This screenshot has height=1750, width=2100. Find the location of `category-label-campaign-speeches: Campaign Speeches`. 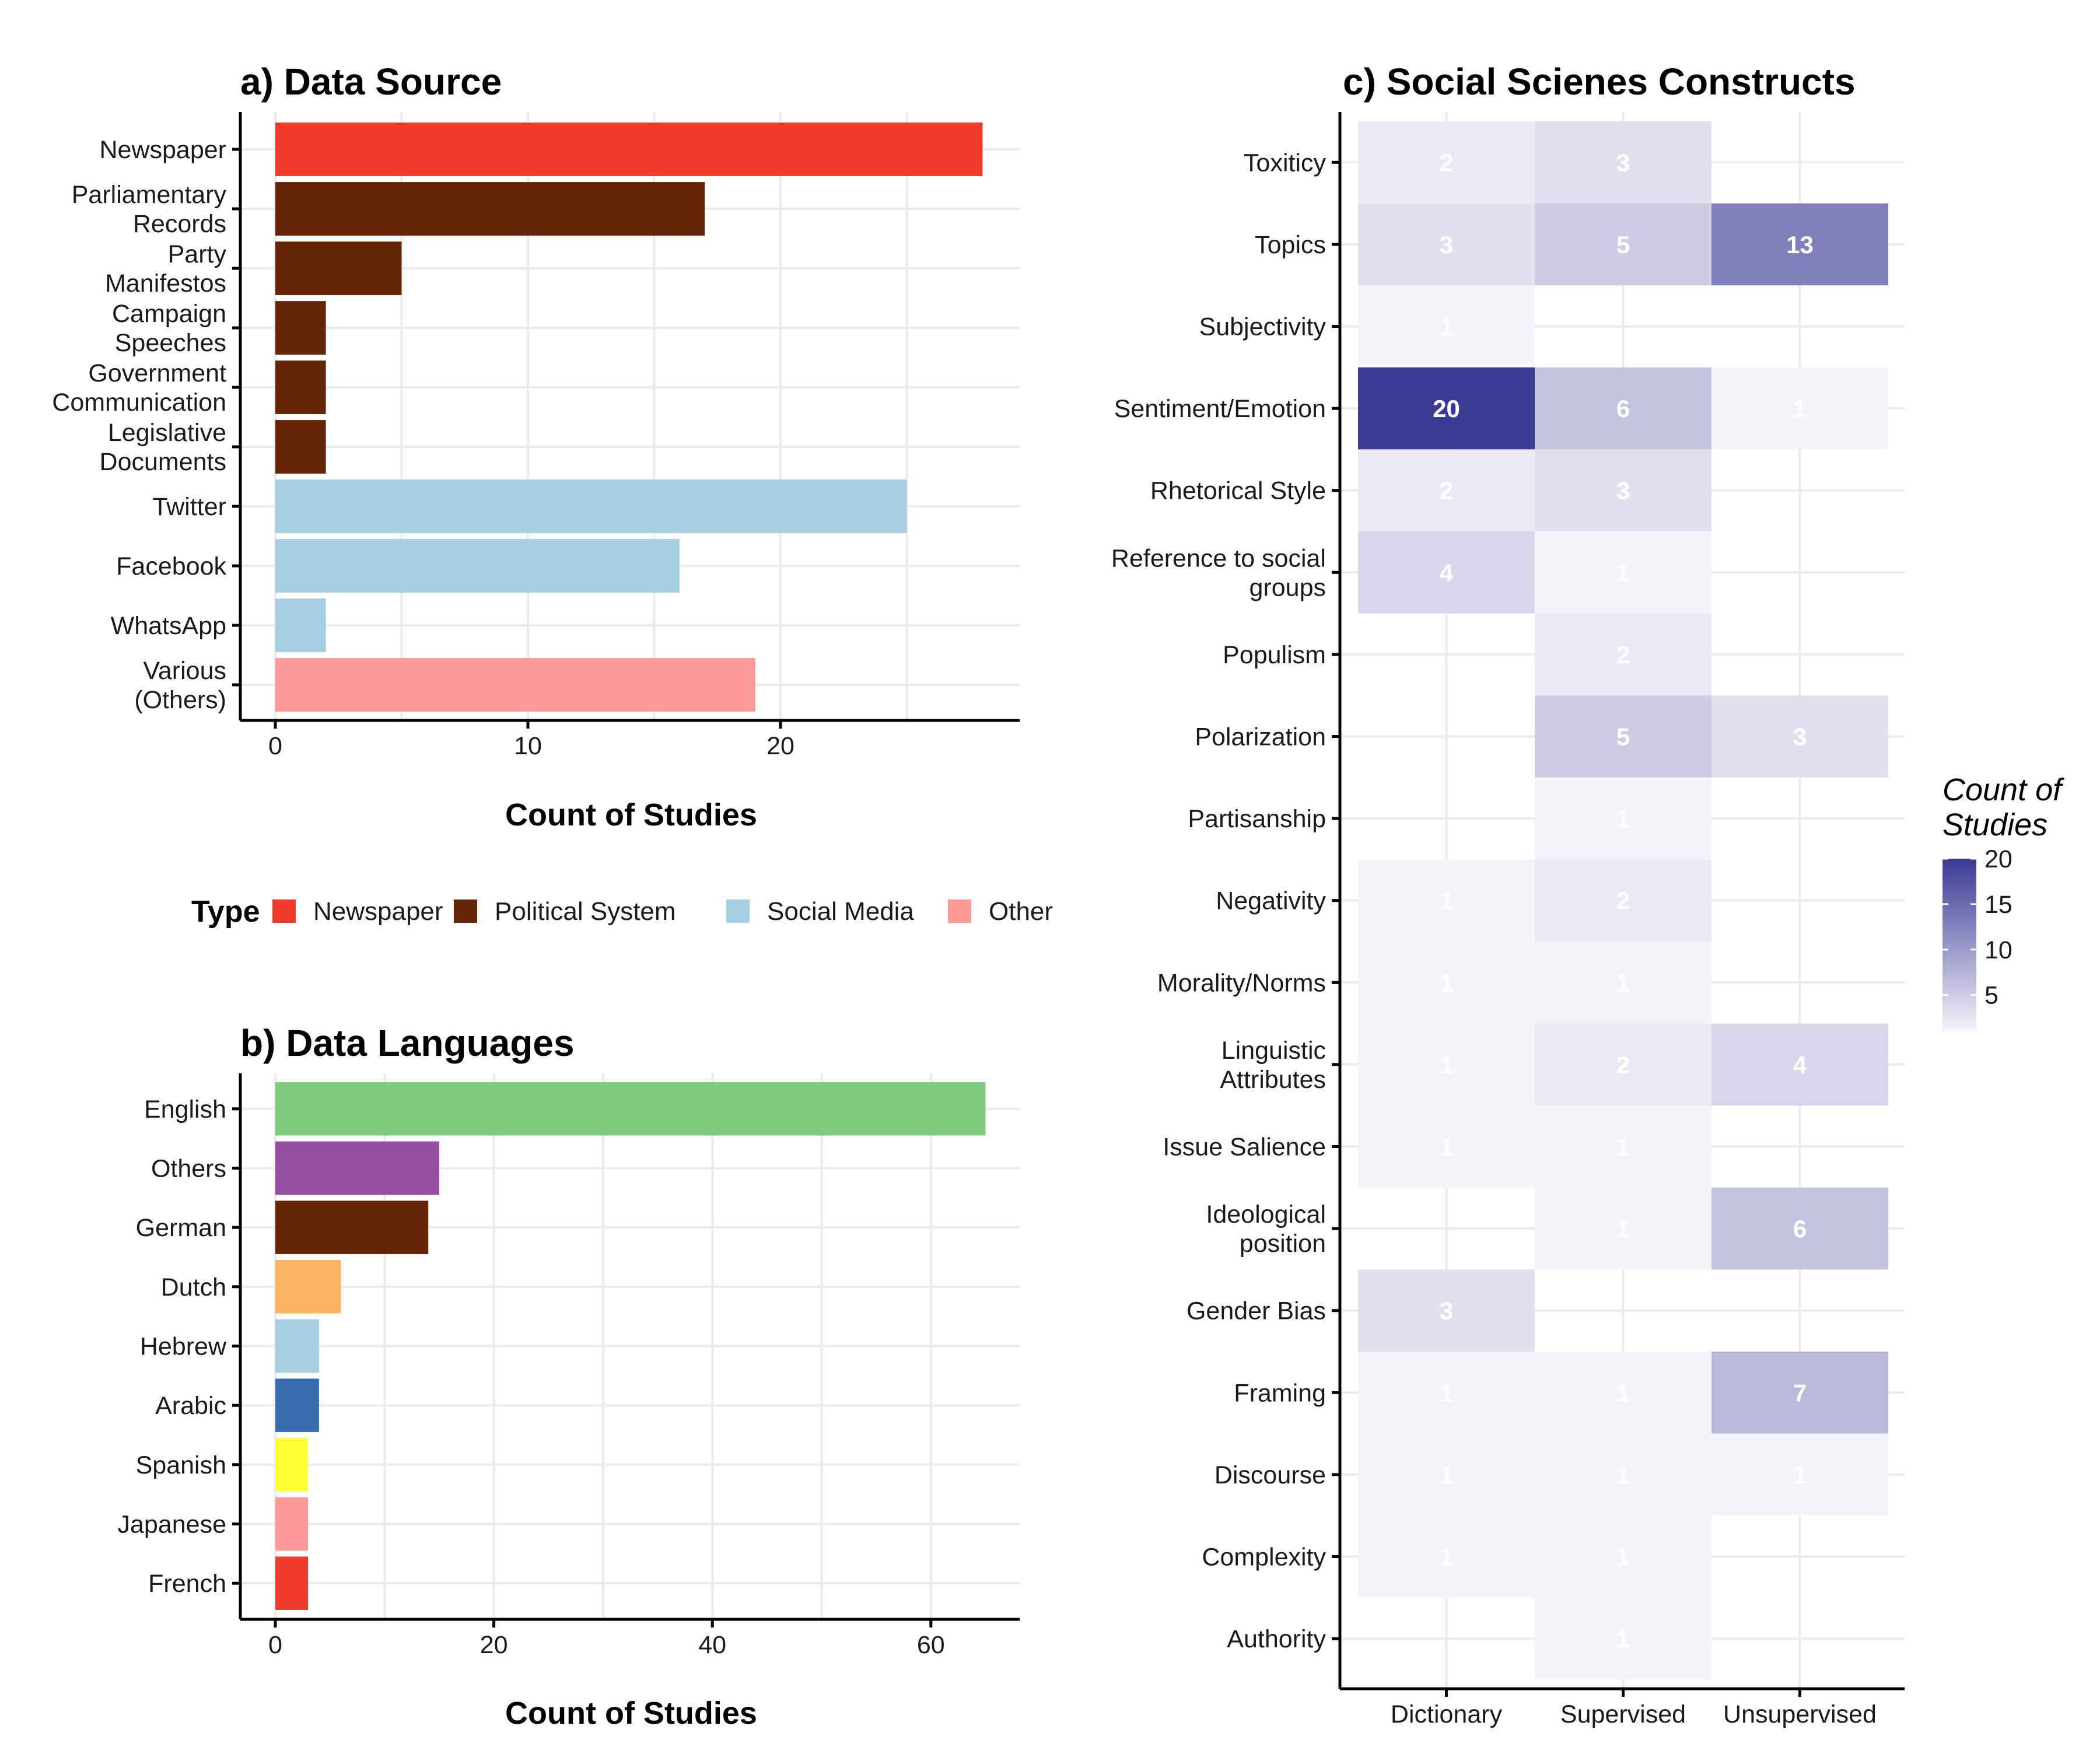

category-label-campaign-speeches: Campaign Speeches is located at coordinates (169, 328).